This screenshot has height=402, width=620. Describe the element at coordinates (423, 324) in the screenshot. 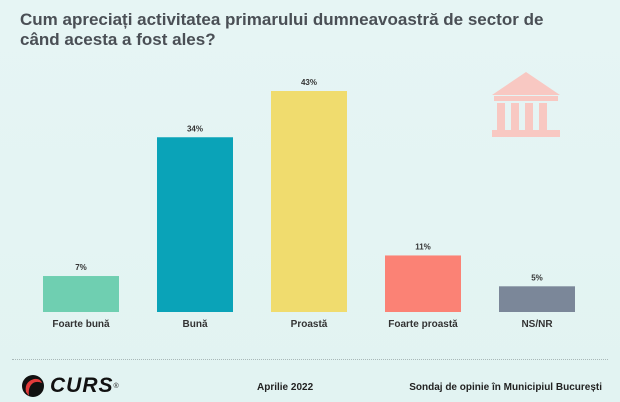

I see `category-label: Foarte proastă` at that location.